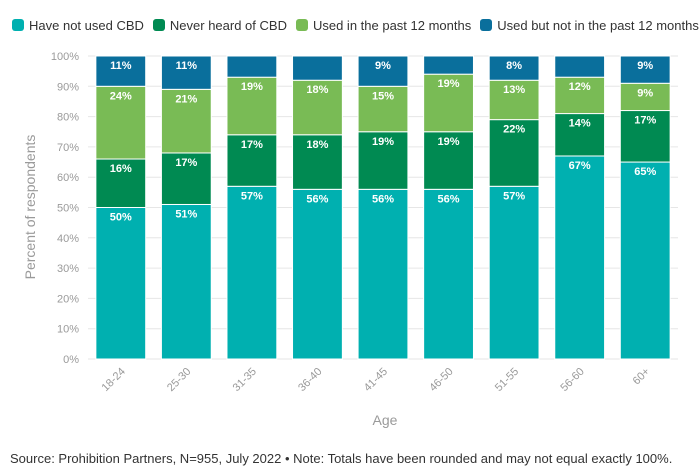  I want to click on y-tick-label: 70%, so click(68, 148).